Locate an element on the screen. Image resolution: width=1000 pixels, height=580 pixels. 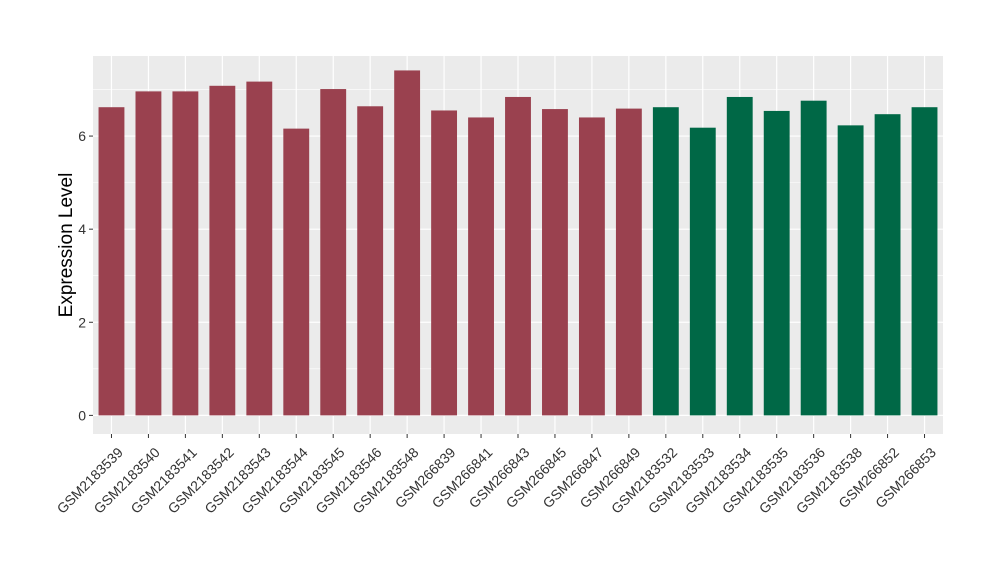
bar-GSM266852 is located at coordinates (887, 265).